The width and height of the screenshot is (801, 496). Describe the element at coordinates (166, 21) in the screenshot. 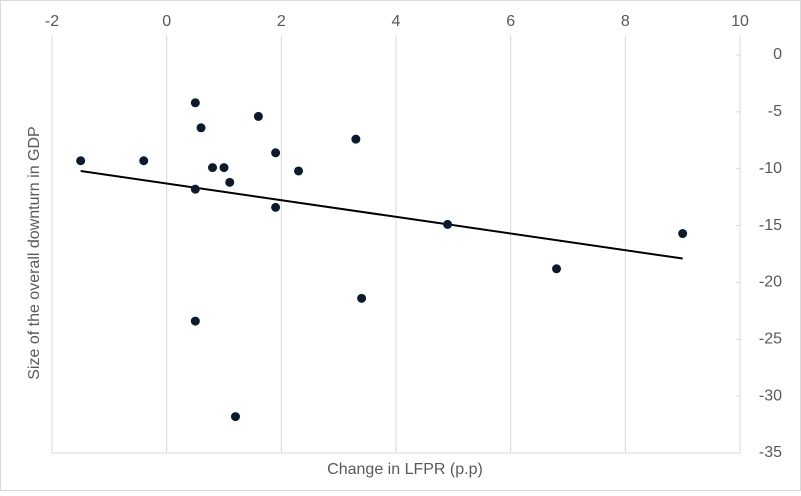

I see `x-tick-label: 0` at that location.